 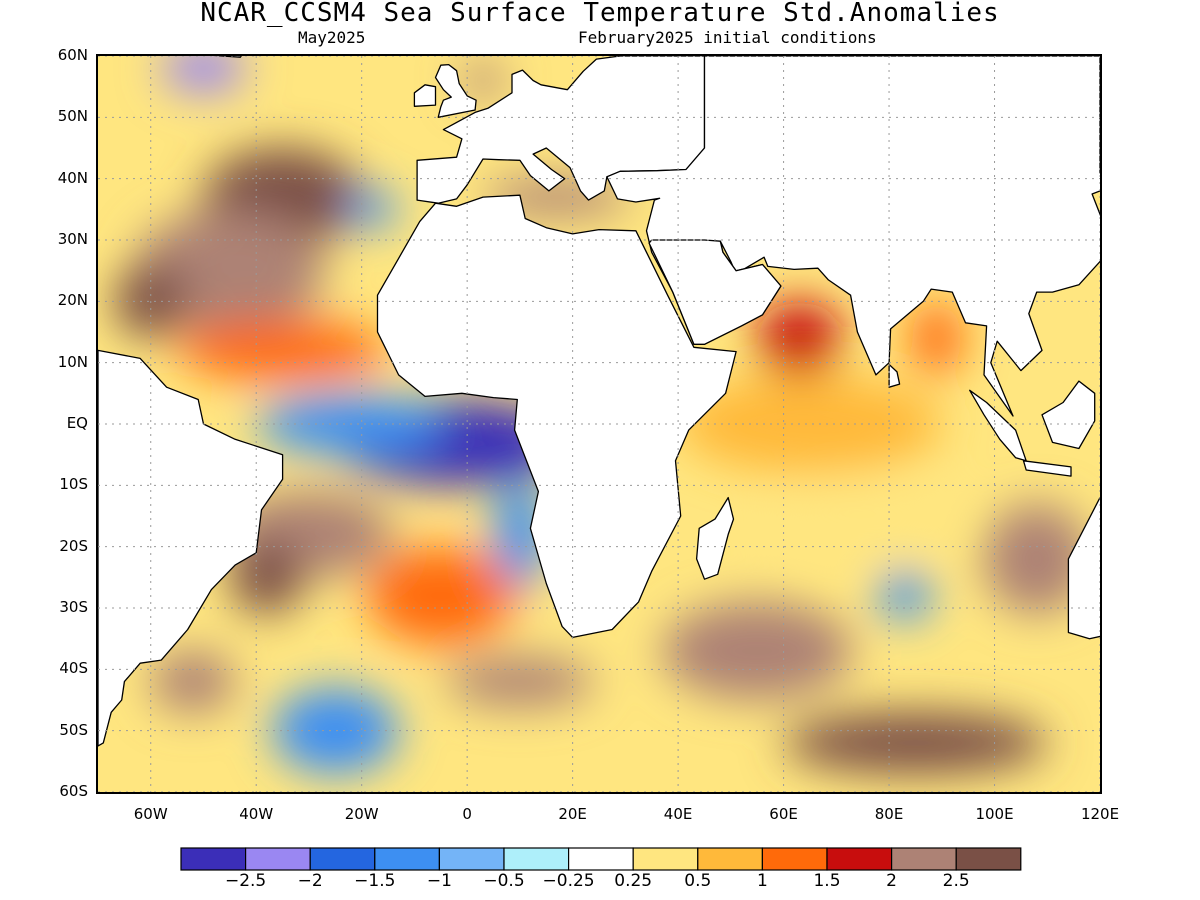 What do you see at coordinates (504, 881) in the screenshot?
I see `colorbar-tick-label: −0.5` at bounding box center [504, 881].